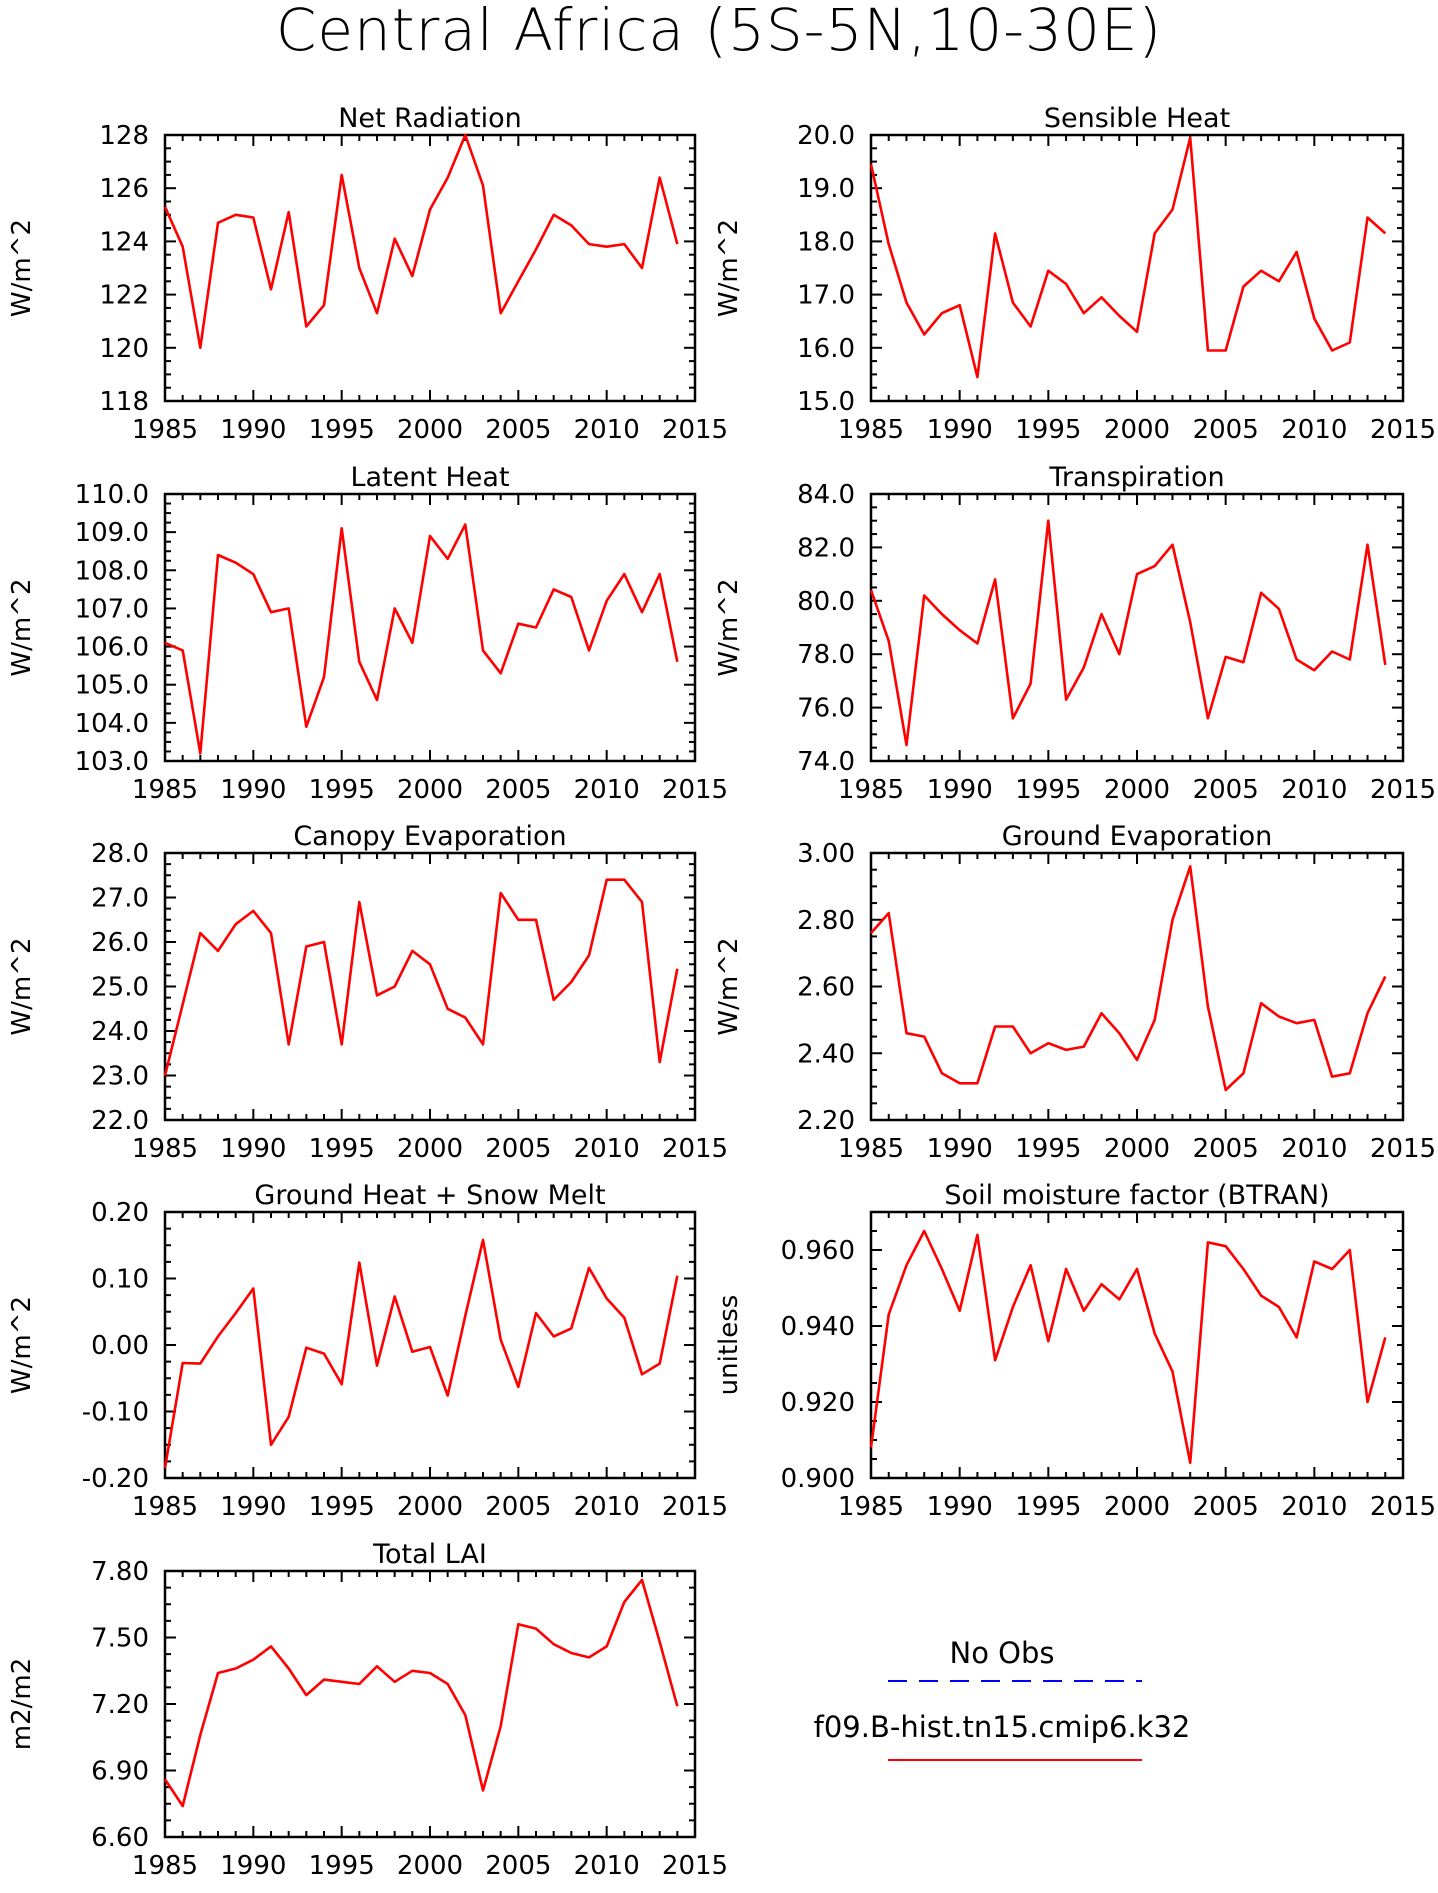 The image size is (1438, 1893). What do you see at coordinates (421, 1353) in the screenshot?
I see `series-line-ground-heat-snow-melt` at bounding box center [421, 1353].